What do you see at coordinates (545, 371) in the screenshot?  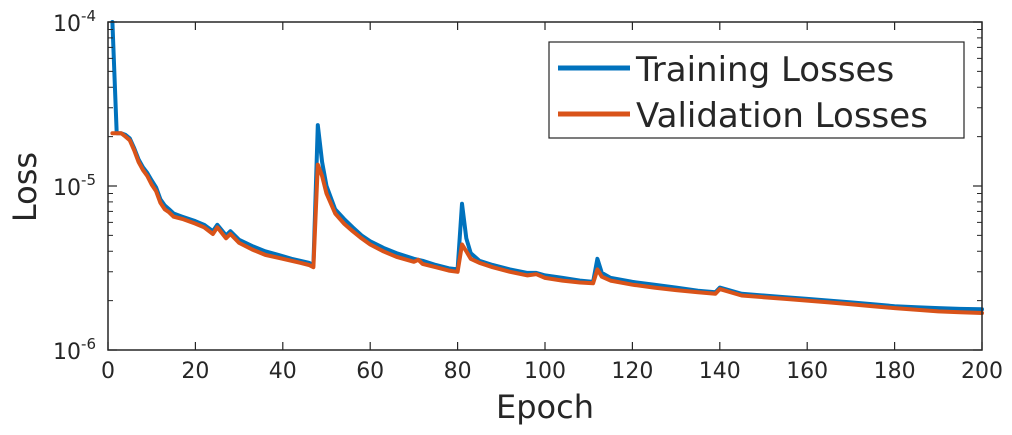 I see `x-tick-label: 100` at bounding box center [545, 371].